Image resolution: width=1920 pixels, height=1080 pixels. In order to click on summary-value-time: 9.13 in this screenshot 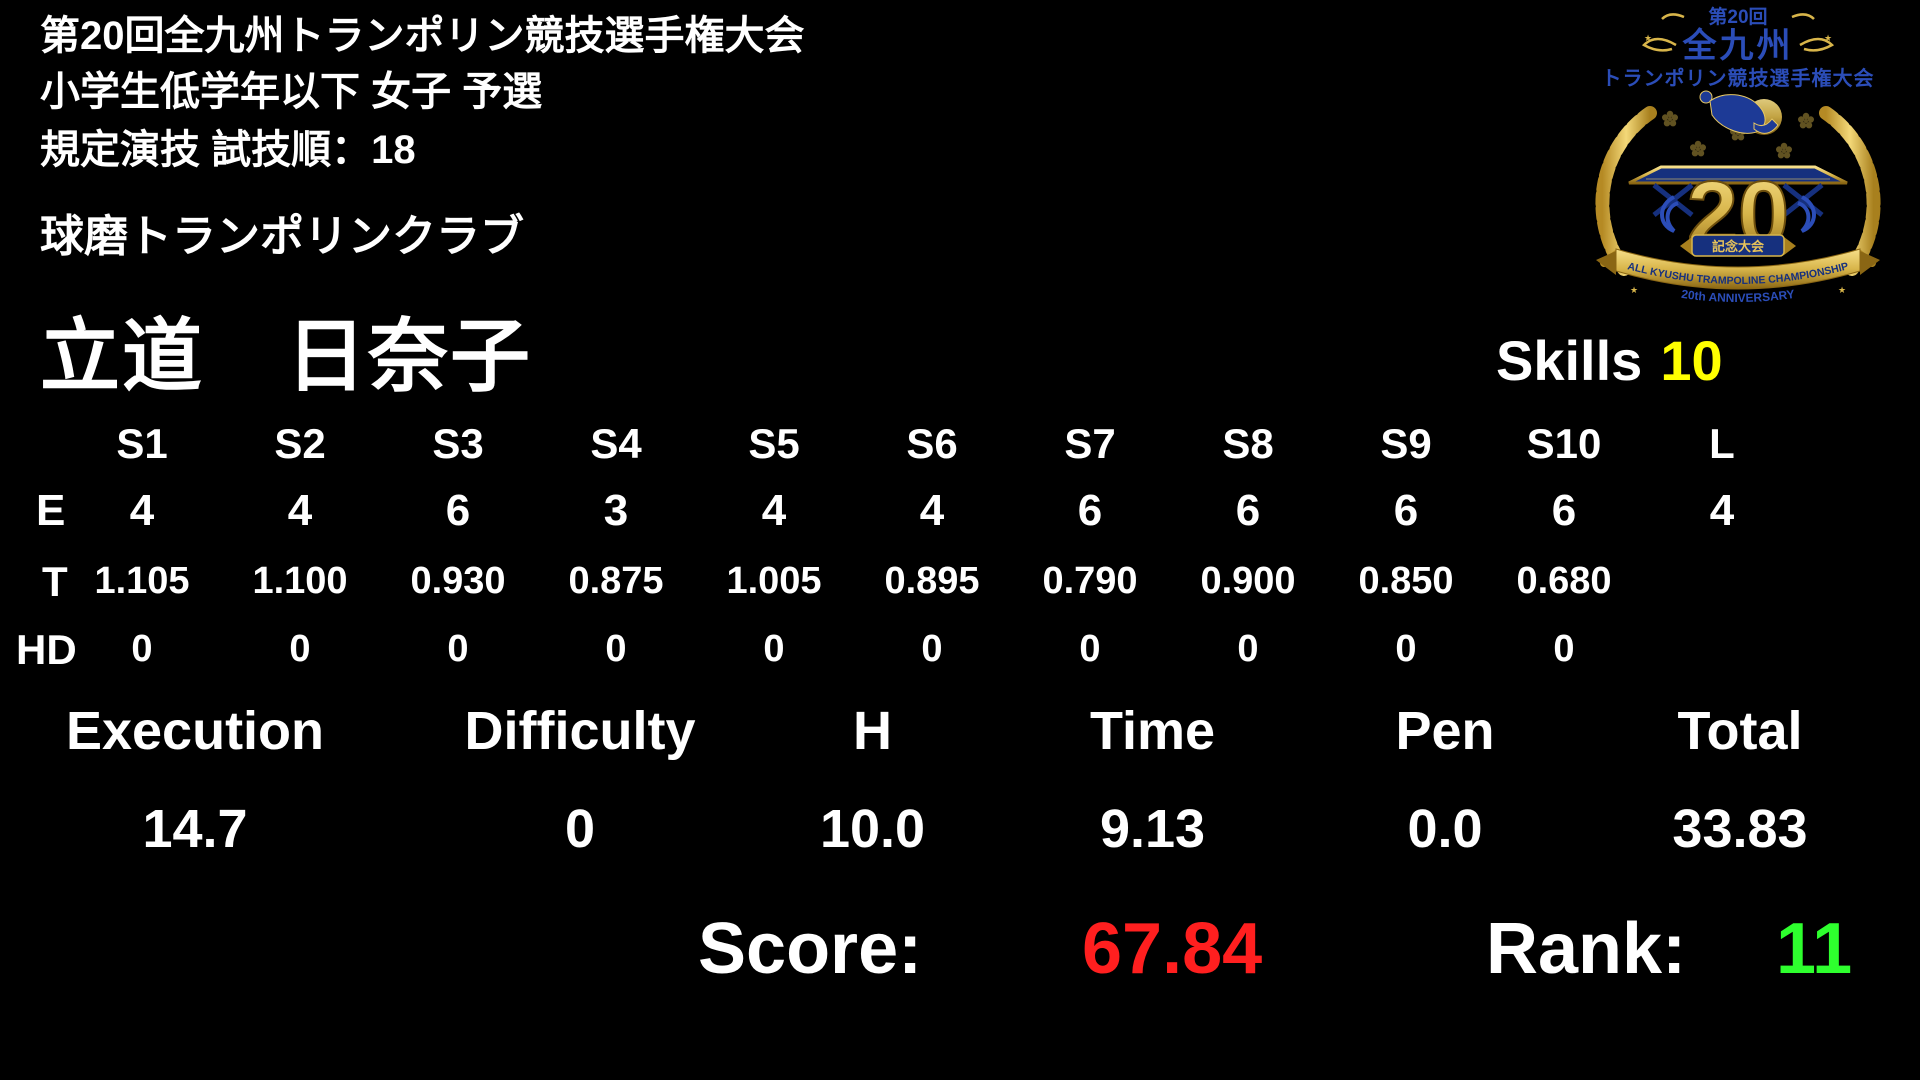, I will do `click(1152, 829)`.